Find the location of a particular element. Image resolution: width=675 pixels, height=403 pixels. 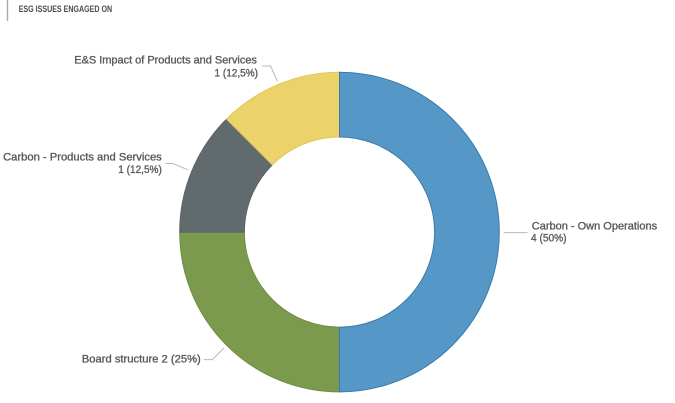

svg-text: 4 (50%) is located at coordinates (549, 239).